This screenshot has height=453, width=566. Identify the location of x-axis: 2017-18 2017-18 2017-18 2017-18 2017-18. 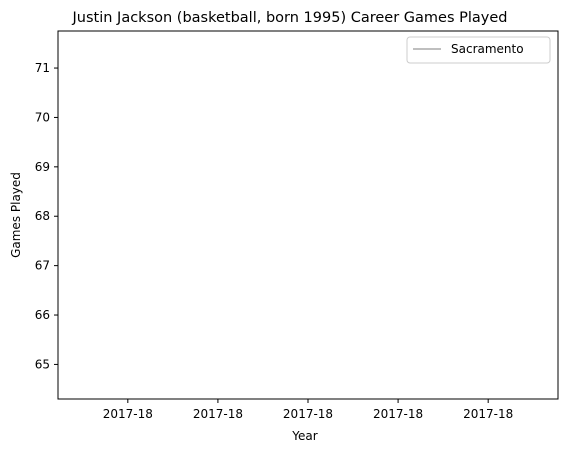
(308, 410).